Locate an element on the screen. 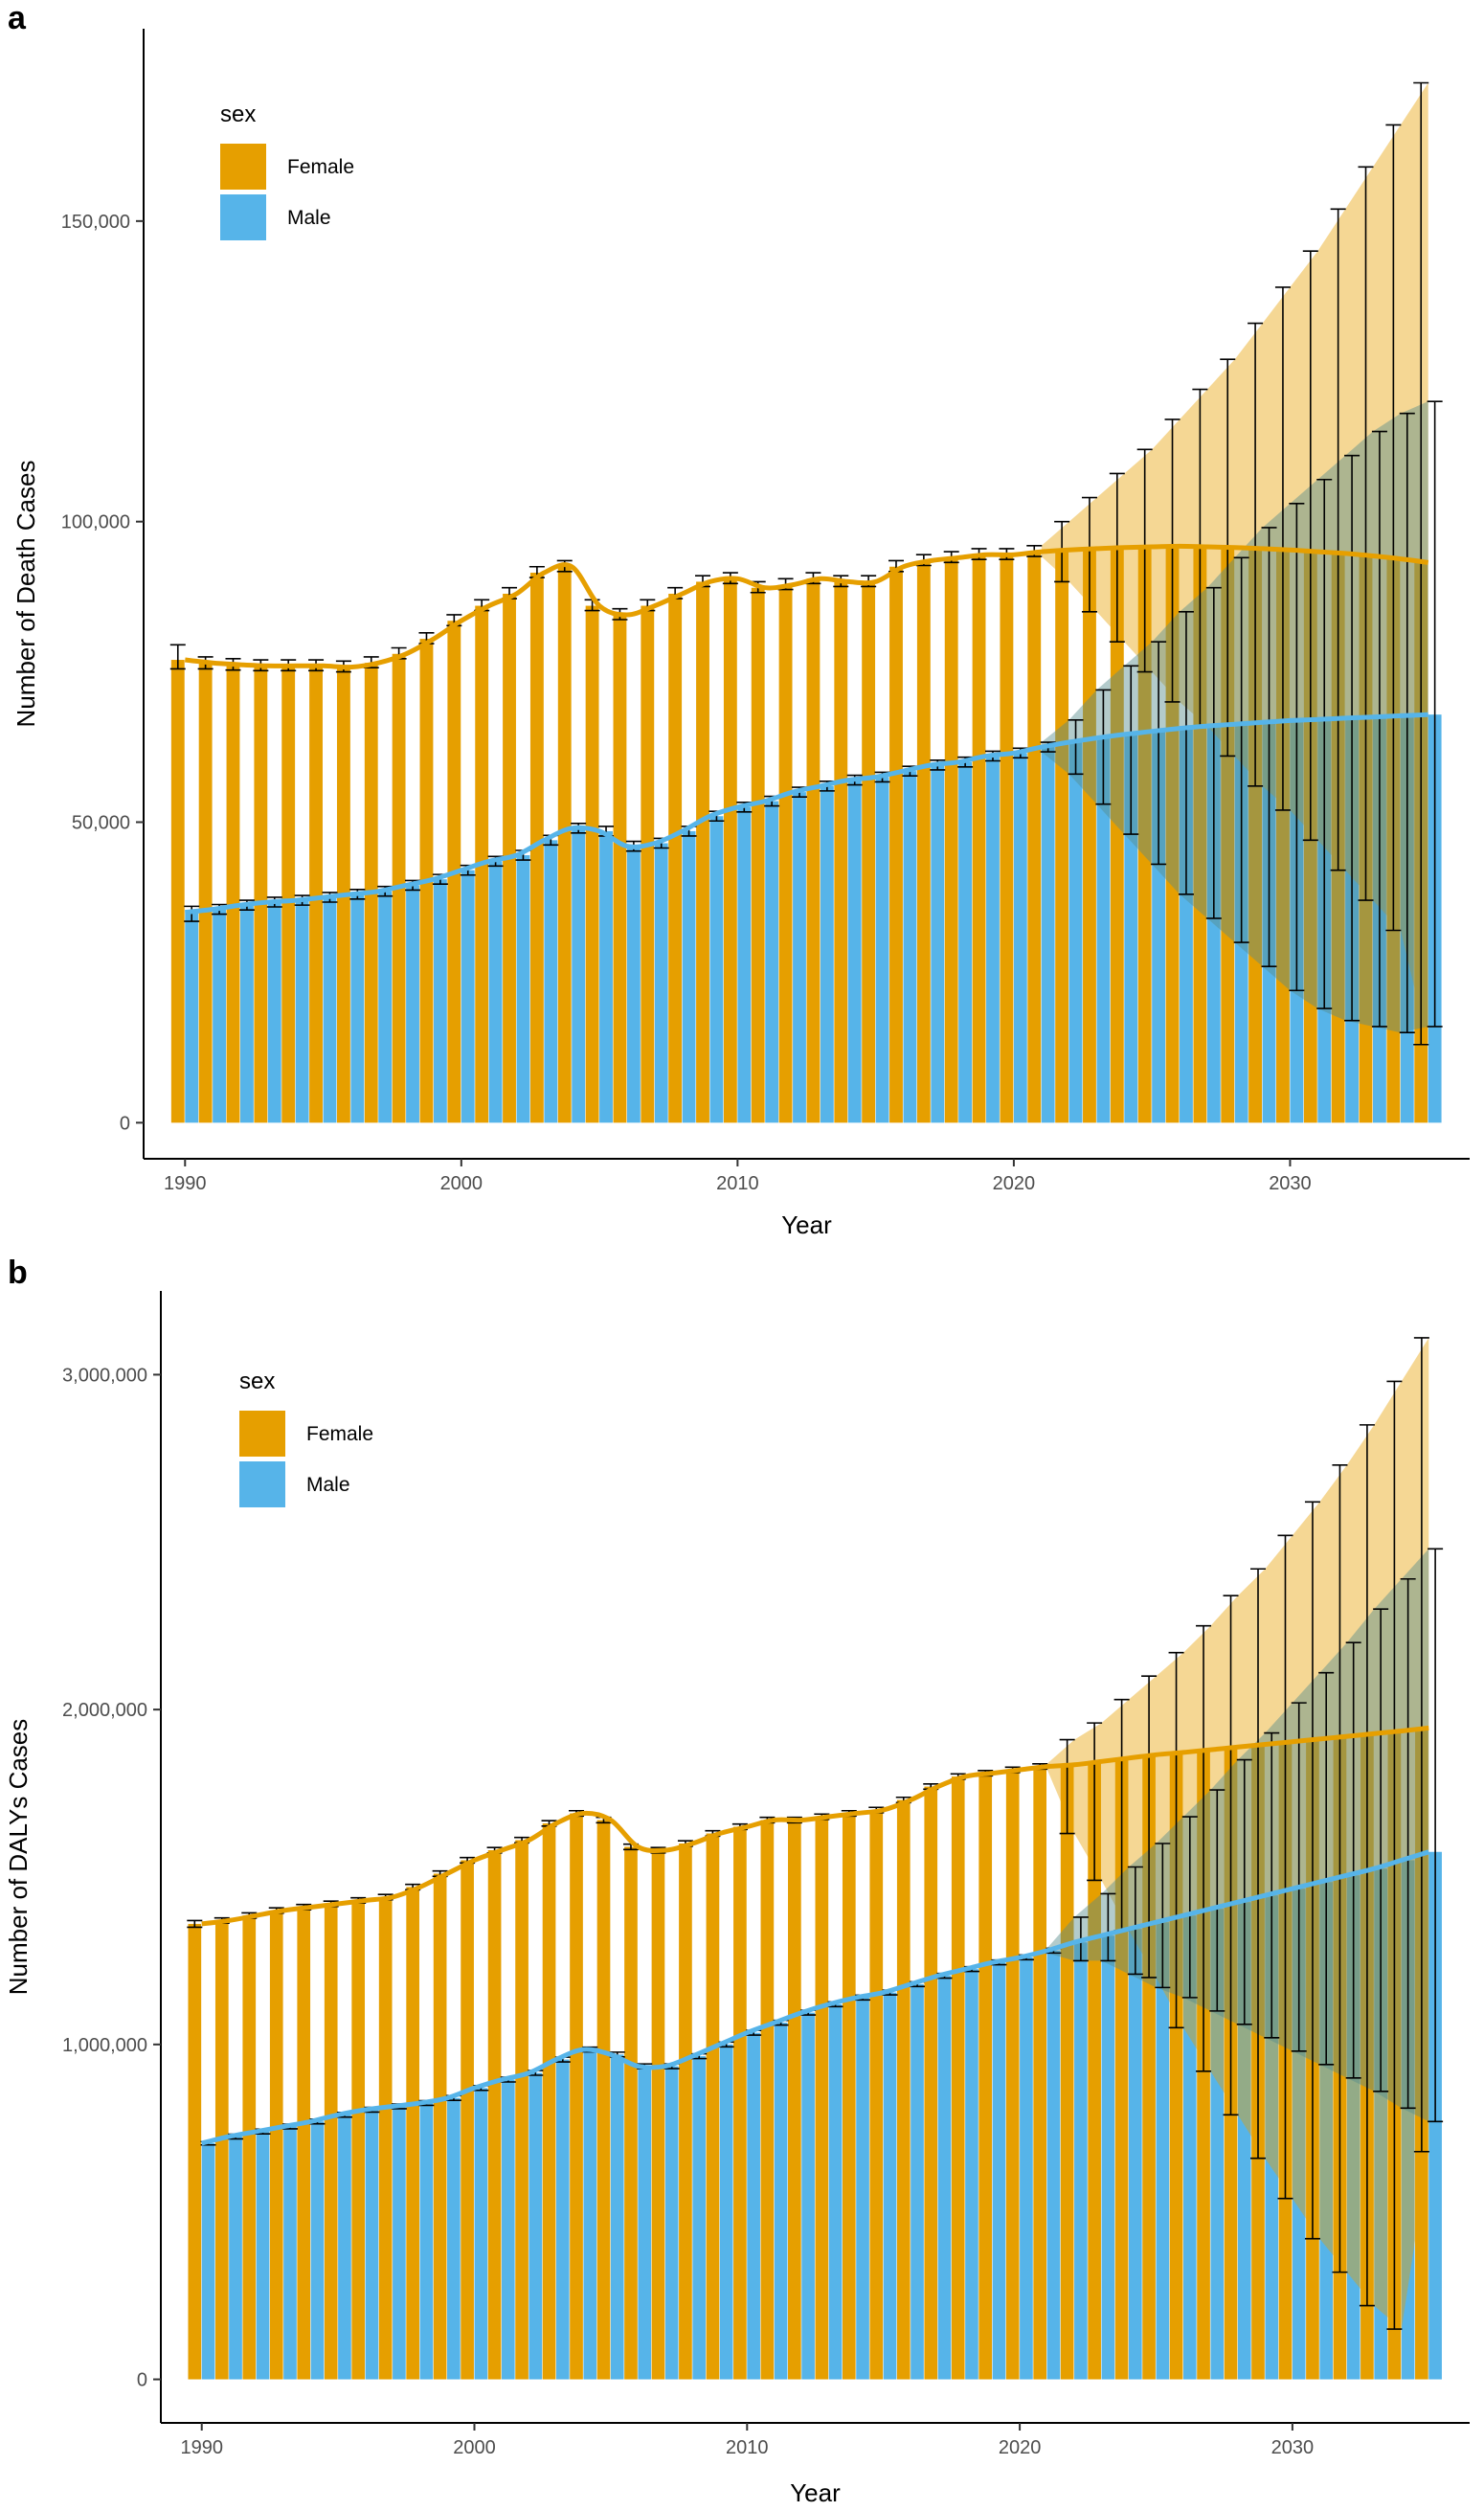  trend-line-female is located at coordinates (806, 606).